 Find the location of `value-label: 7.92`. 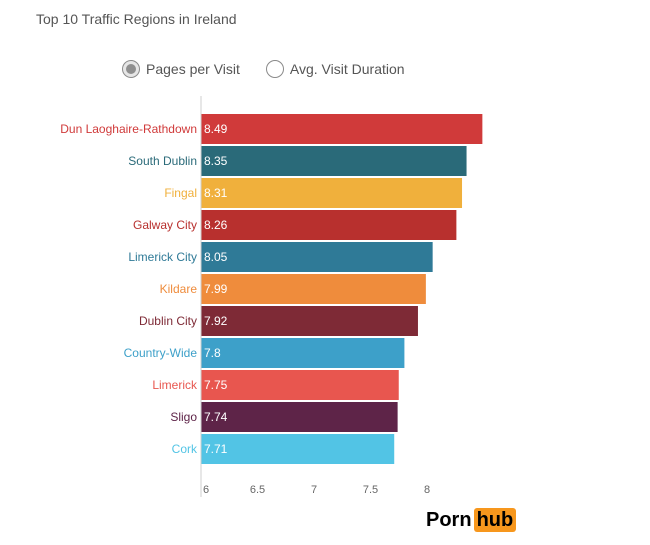

value-label: 7.92 is located at coordinates (216, 321).